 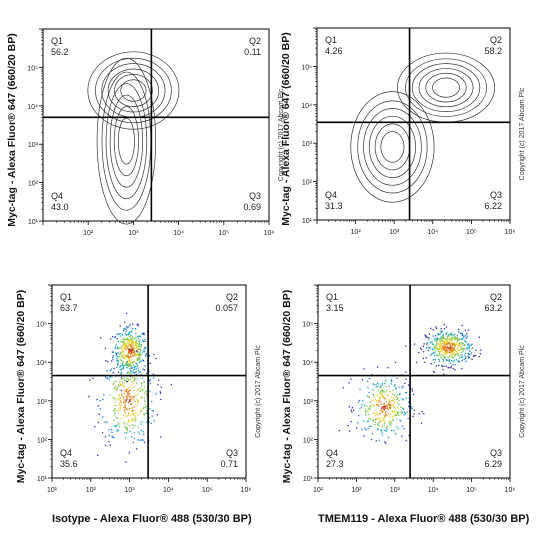 I want to click on quadrant-name-q2: Q2, so click(x=496, y=40).